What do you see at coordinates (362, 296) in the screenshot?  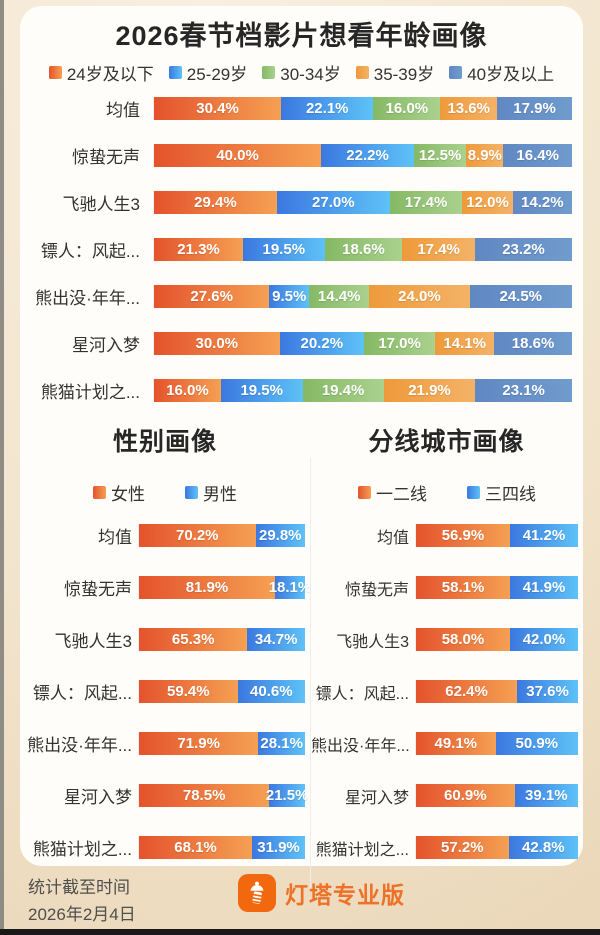 I see `stacked-bar: 27.6% 9.5% 14.4% 24.0% 24.5%` at bounding box center [362, 296].